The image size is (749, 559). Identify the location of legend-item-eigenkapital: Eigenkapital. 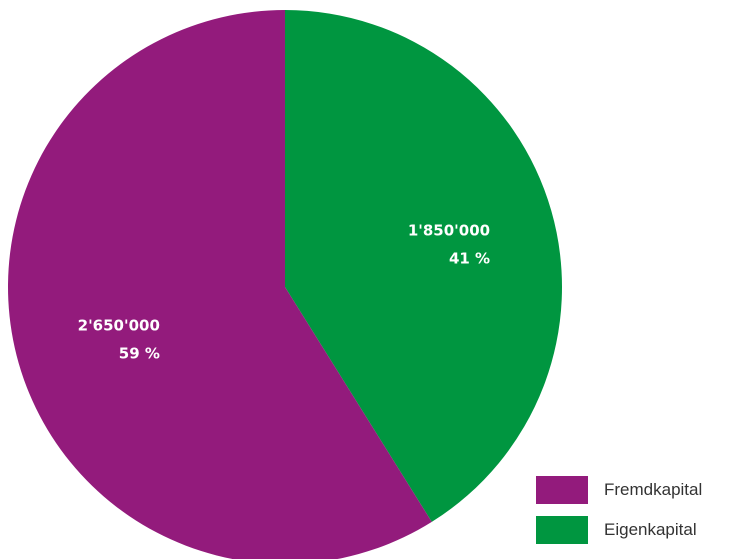
(619, 530).